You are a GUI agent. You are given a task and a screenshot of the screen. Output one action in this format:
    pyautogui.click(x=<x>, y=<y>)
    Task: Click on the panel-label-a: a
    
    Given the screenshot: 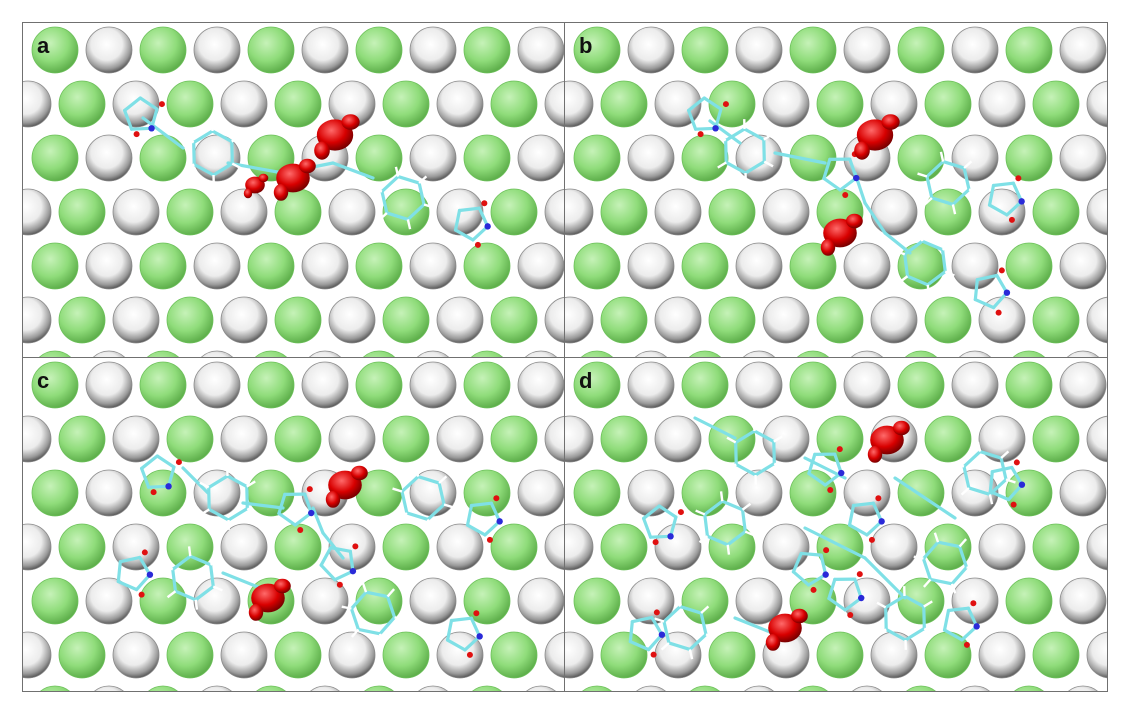 What is the action you would take?
    pyautogui.click(x=43, y=45)
    